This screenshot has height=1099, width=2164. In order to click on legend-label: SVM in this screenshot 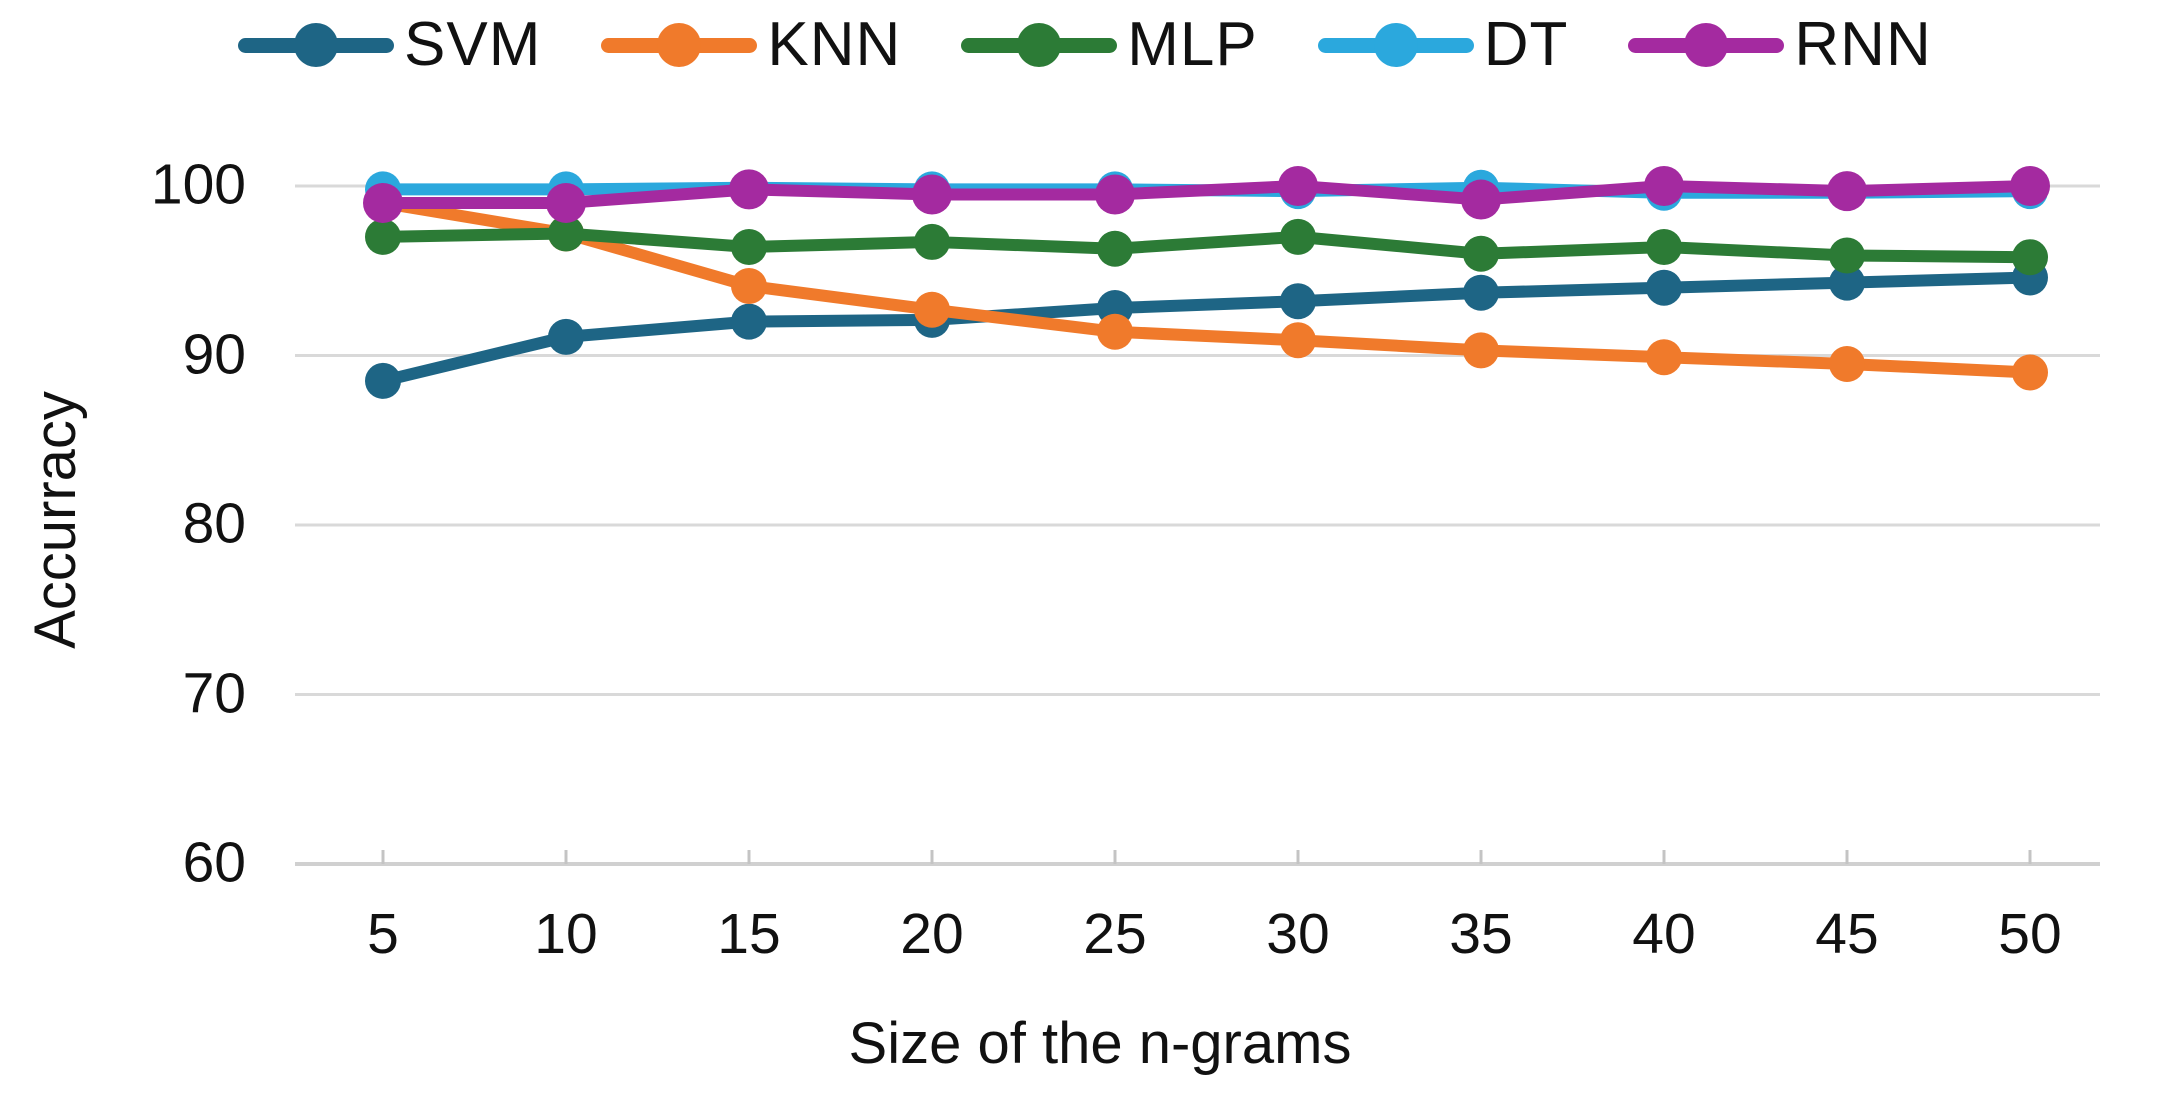, I will do `click(473, 44)`.